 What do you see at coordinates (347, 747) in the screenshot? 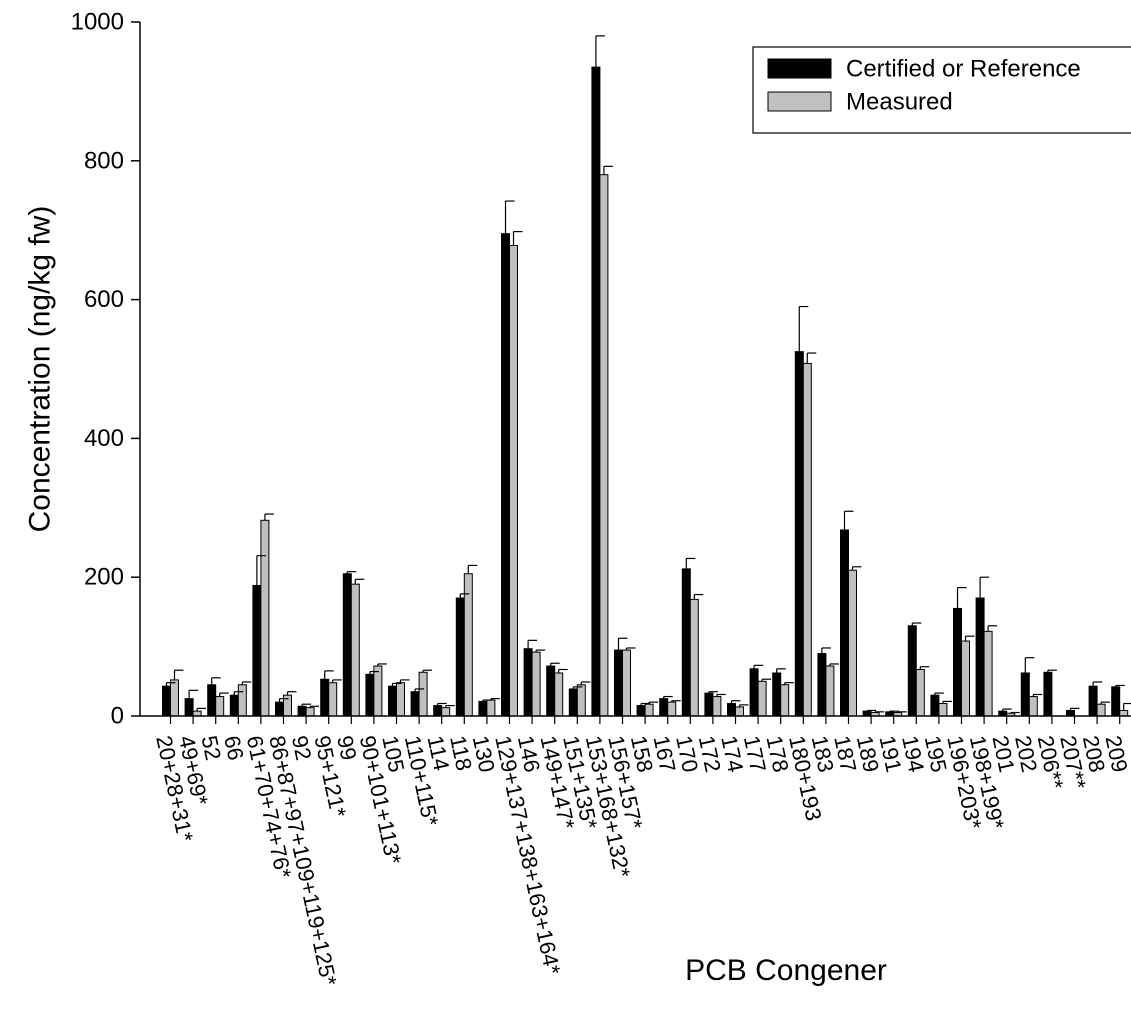
I see `x-tick-label: 99` at bounding box center [347, 747].